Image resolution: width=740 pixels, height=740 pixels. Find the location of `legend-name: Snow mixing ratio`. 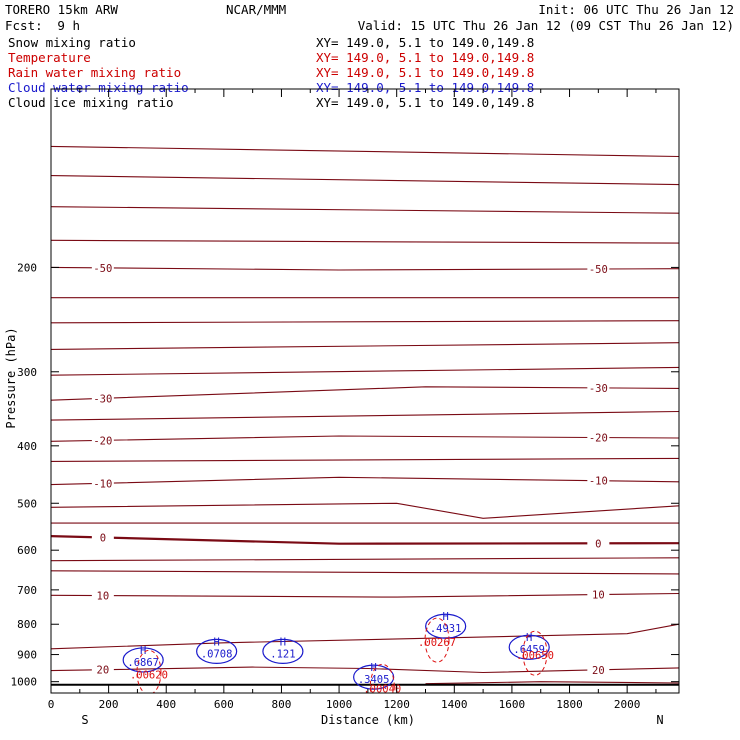

legend-name: Snow mixing ratio is located at coordinates (72, 42).